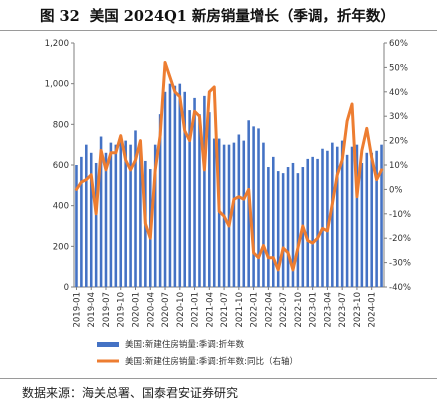  I want to click on x-tick-label: 2024-01, so click(373, 310).